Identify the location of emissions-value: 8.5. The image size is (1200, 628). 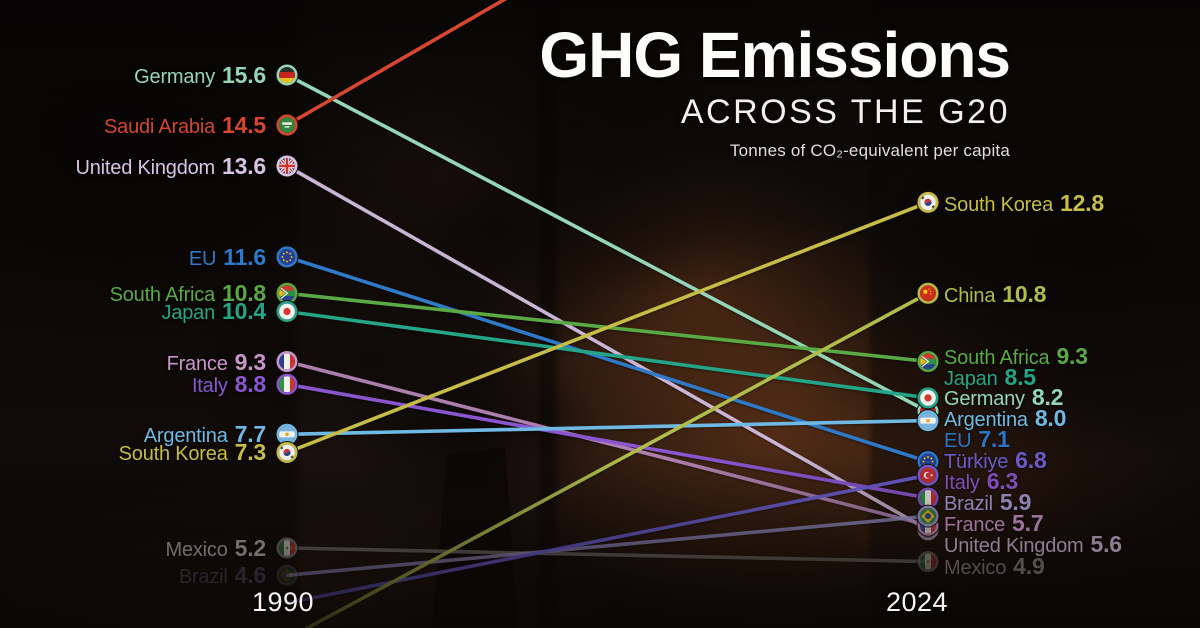
(1020, 377).